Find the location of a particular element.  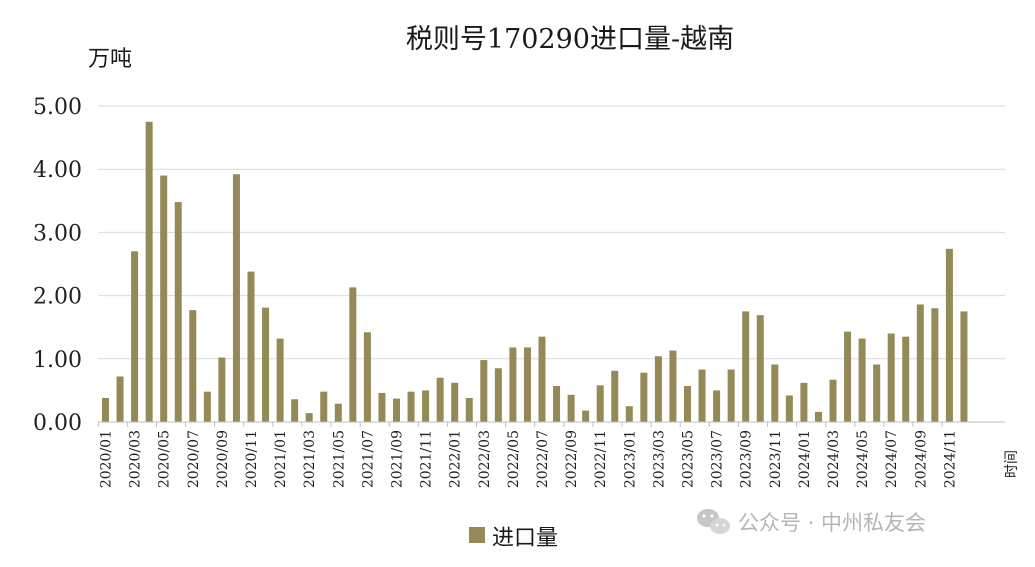

x-tick-label: 2020/09 is located at coordinates (223, 459).